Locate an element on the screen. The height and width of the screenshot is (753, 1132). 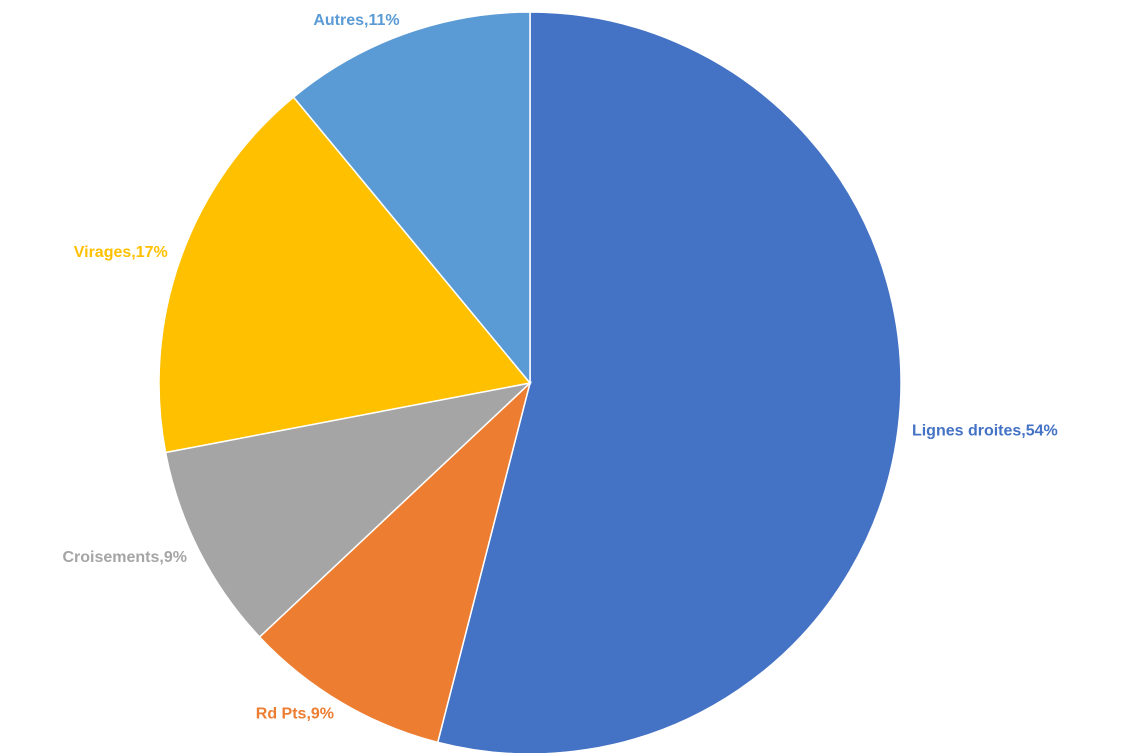
data-label: Autres,11% is located at coordinates (356, 20).